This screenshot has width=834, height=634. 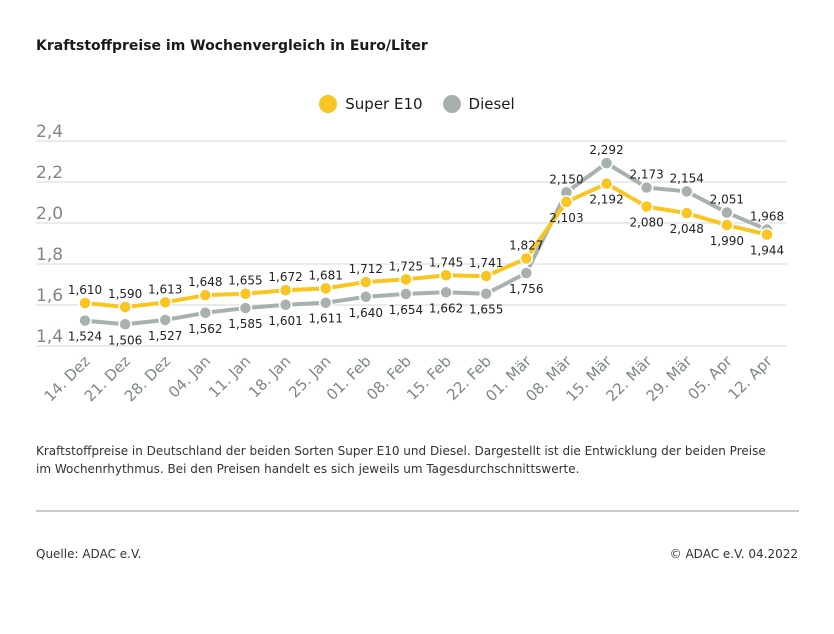 What do you see at coordinates (646, 175) in the screenshot?
I see `data-label: 2,173` at bounding box center [646, 175].